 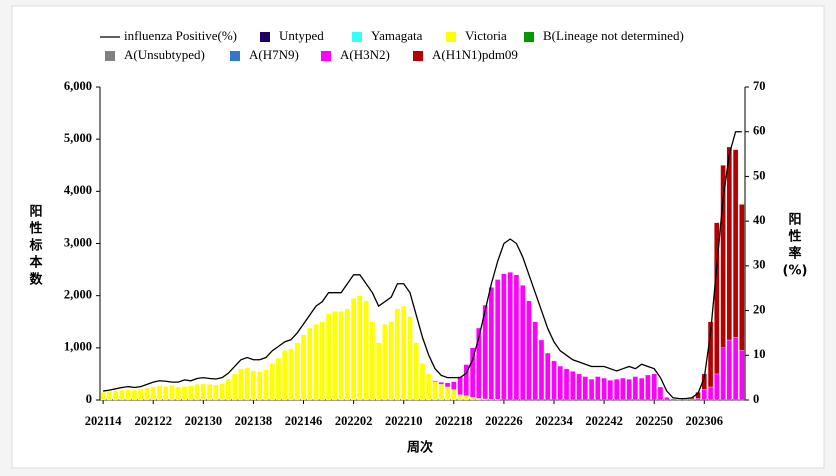 I want to click on x-tick-label: 202226, so click(x=504, y=421).